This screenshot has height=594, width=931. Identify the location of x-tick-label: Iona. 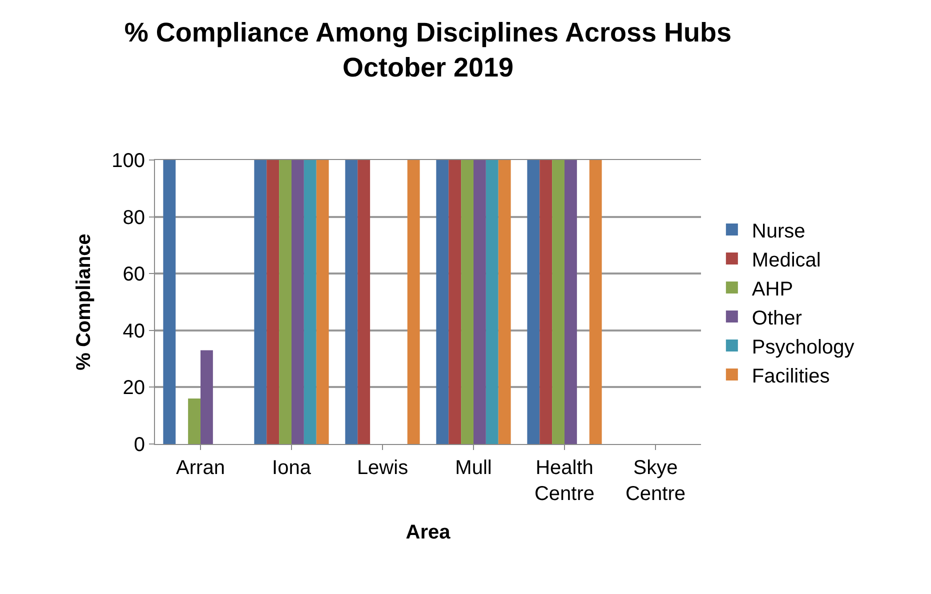
(292, 468).